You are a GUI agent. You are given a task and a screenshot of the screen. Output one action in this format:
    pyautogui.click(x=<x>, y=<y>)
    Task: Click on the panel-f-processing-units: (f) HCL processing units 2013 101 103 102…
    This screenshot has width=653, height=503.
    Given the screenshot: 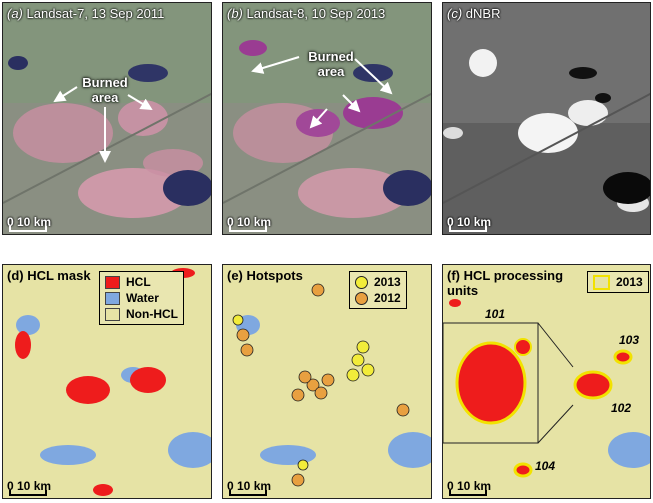 What is the action you would take?
    pyautogui.click(x=546, y=381)
    